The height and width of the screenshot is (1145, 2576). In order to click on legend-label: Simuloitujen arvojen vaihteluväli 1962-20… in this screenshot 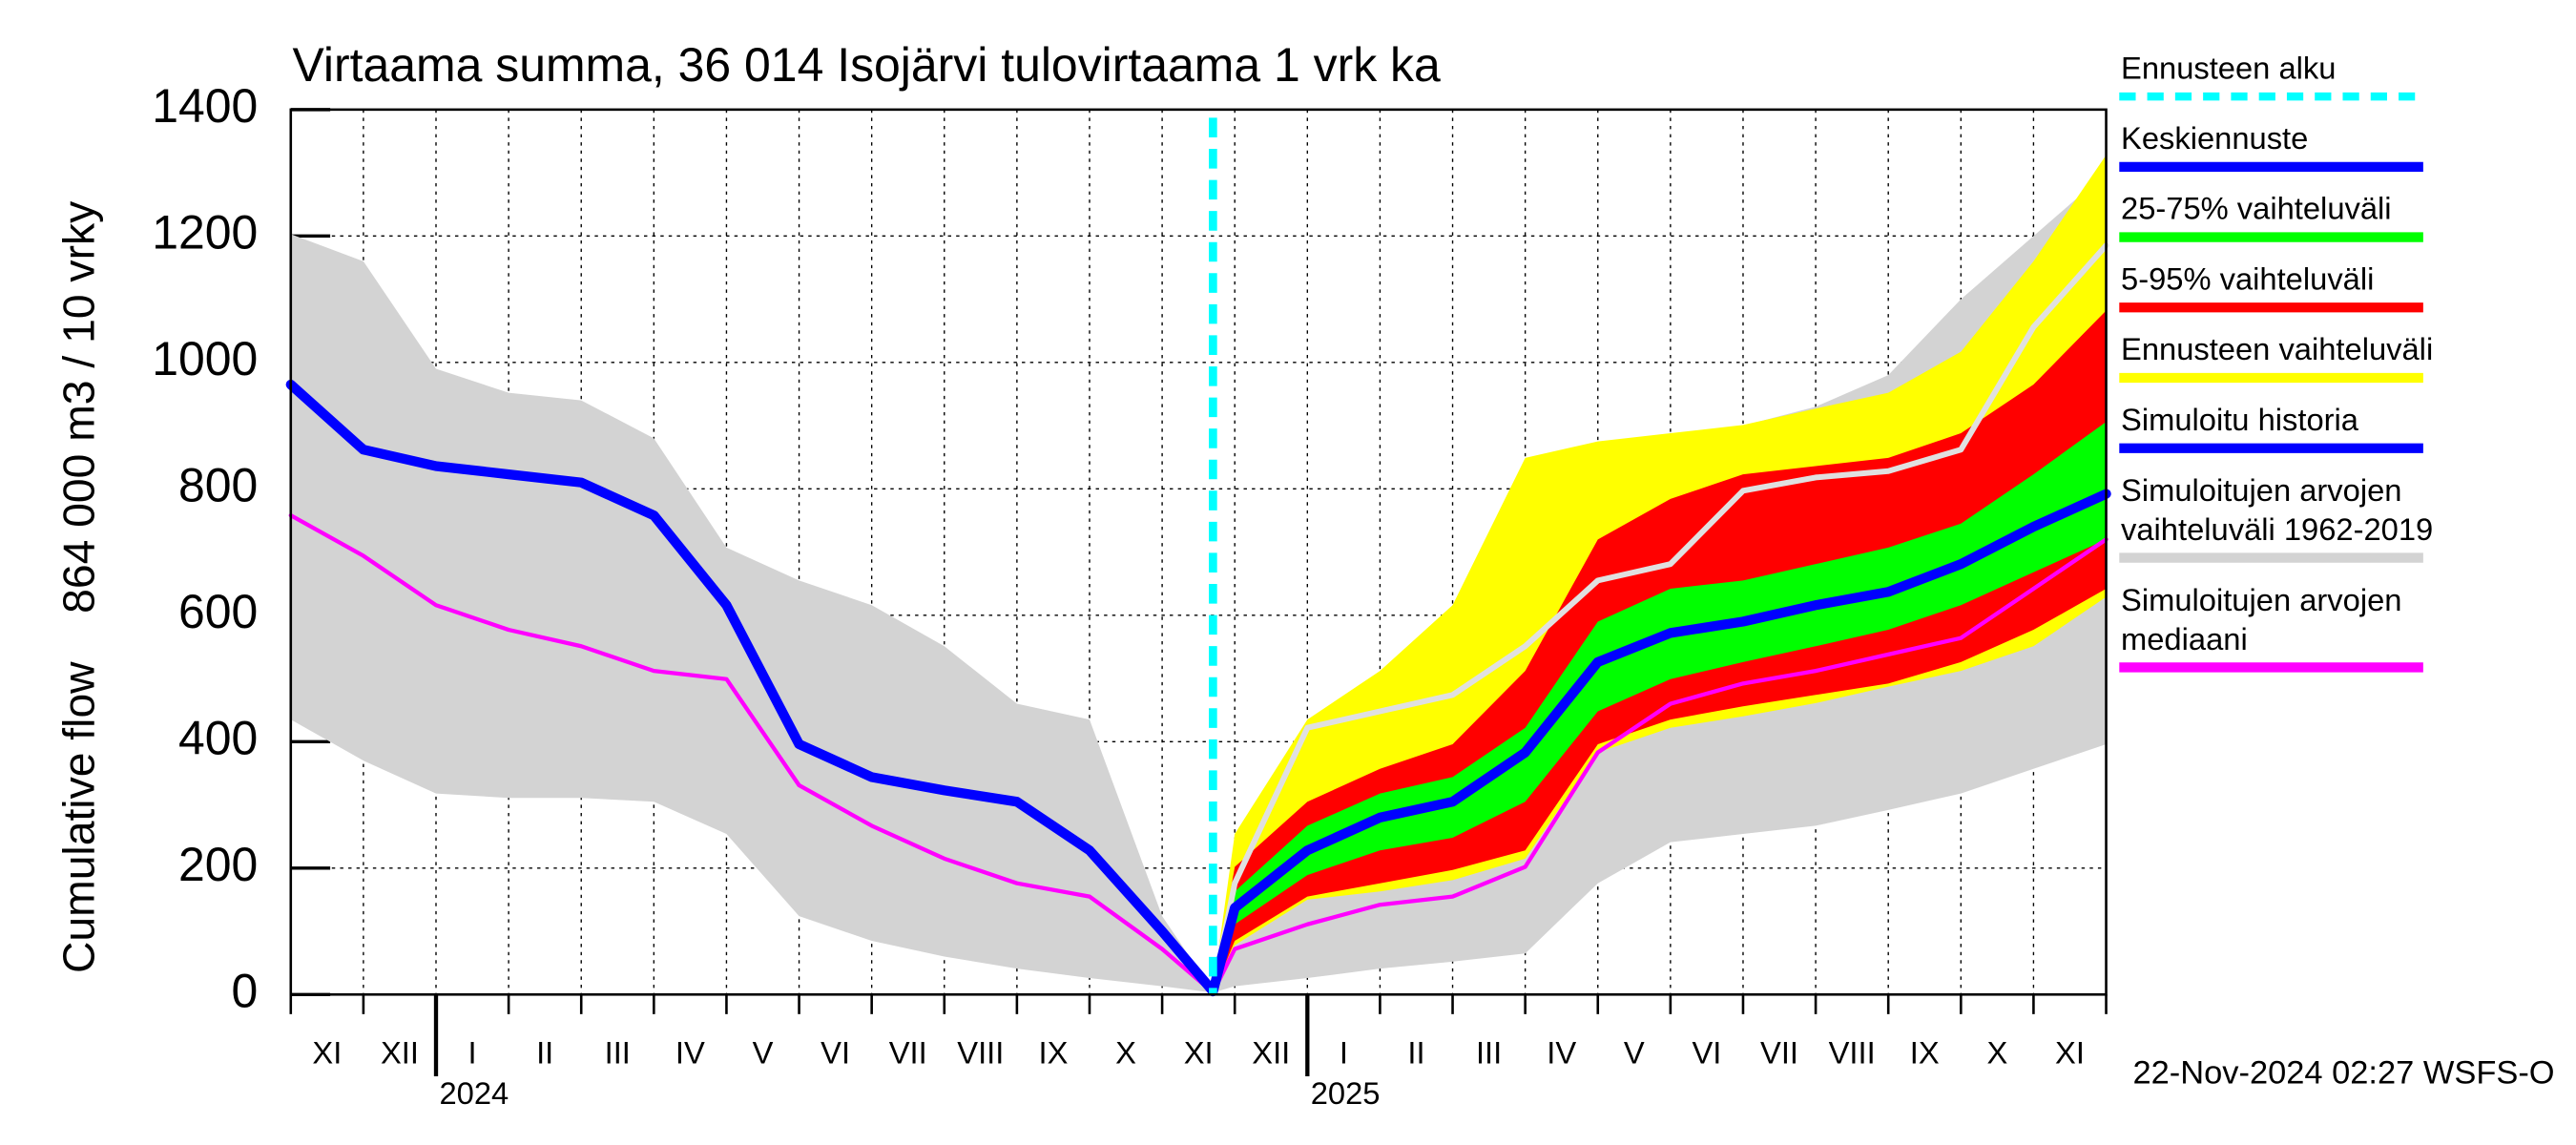, I will do `click(2277, 510)`.